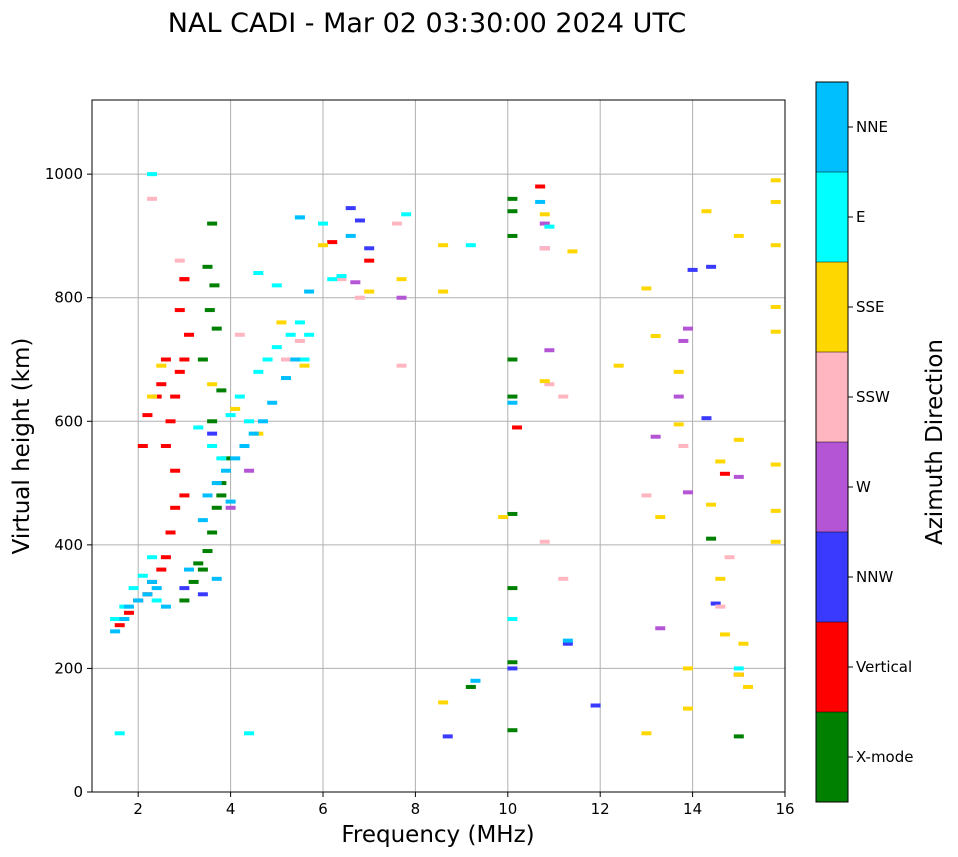  What do you see at coordinates (864, 442) in the screenshot?
I see `colorbar: X-mode Vertical NNW W SSW SSE E NNE` at bounding box center [864, 442].